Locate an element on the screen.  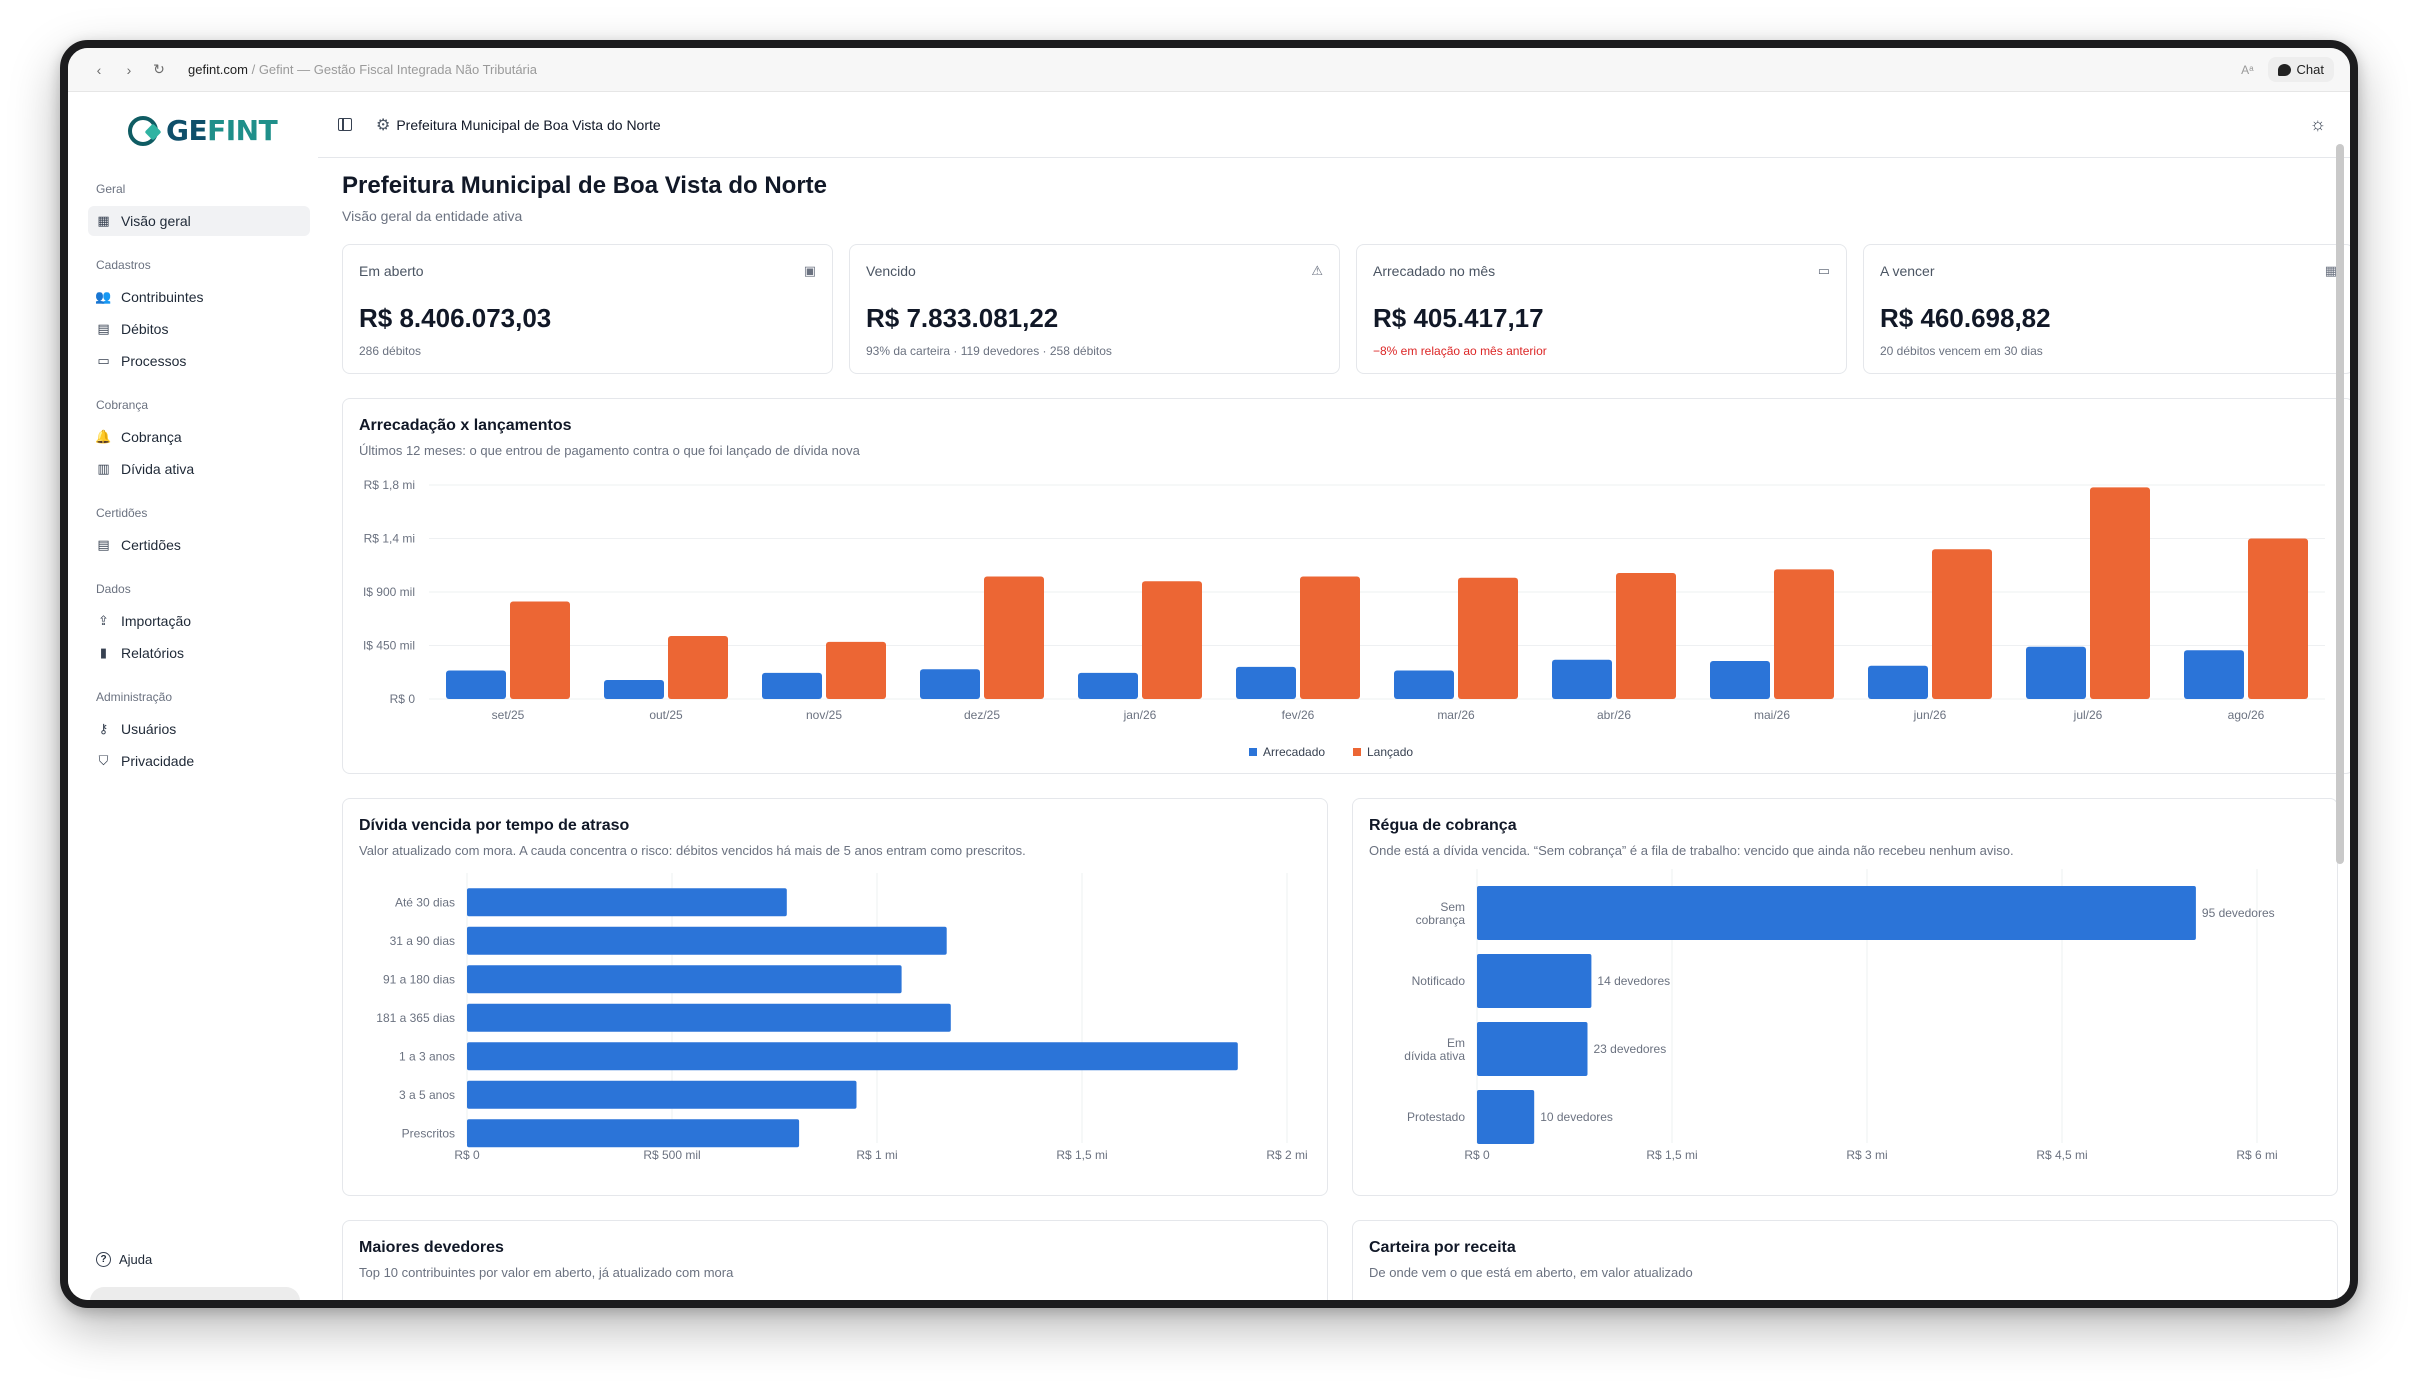
forward-icon: › is located at coordinates (129, 69).